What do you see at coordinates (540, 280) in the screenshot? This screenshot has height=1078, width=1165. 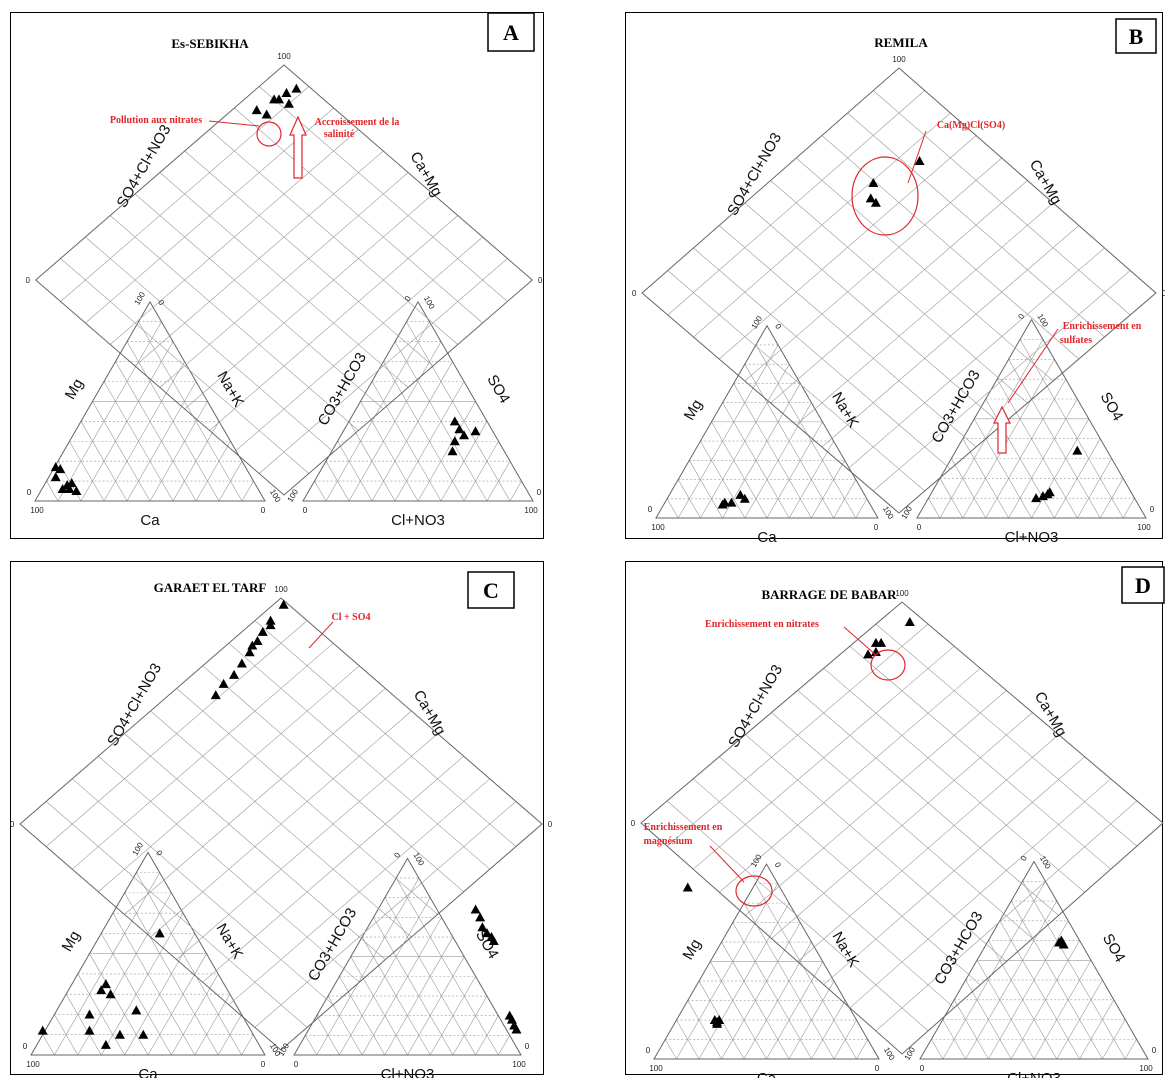 I see `tick-diamond-right: 0` at bounding box center [540, 280].